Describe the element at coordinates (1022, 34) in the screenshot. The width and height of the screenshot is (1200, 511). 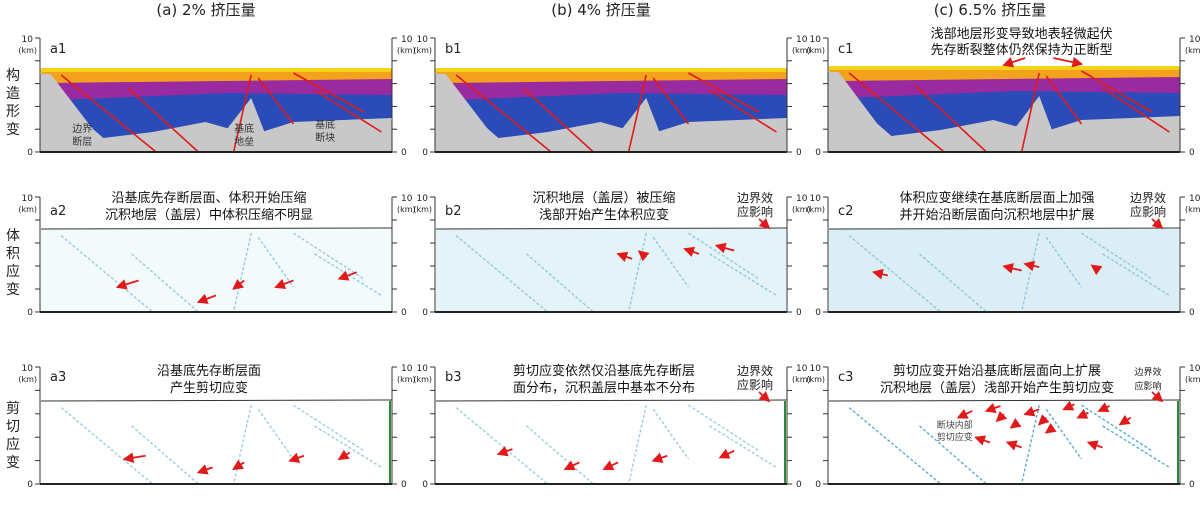
I see `annotation-text: 浅部地层形变导致地表轻微起伏` at that location.